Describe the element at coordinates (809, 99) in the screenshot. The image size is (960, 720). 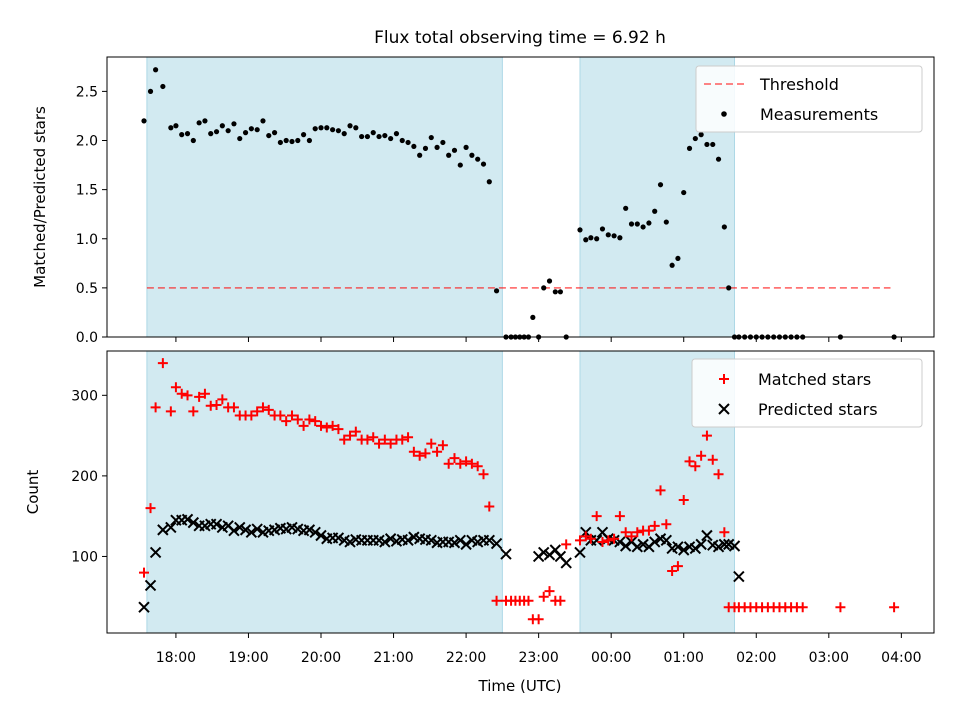
I see `top-legend-box` at that location.